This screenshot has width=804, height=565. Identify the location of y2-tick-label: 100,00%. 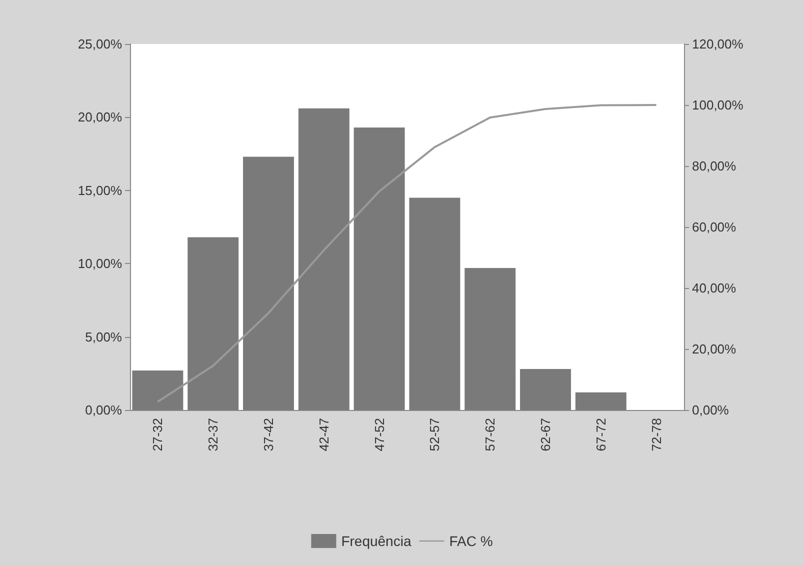
(718, 105).